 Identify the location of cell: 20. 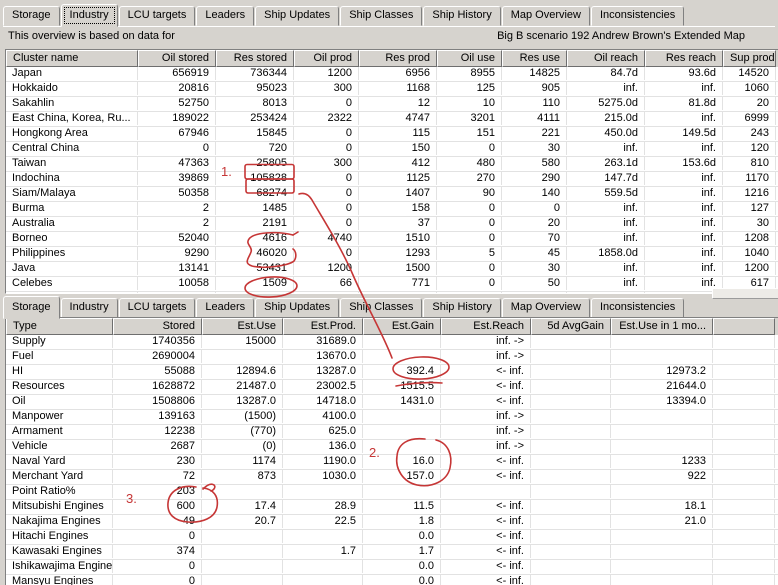
(749, 103).